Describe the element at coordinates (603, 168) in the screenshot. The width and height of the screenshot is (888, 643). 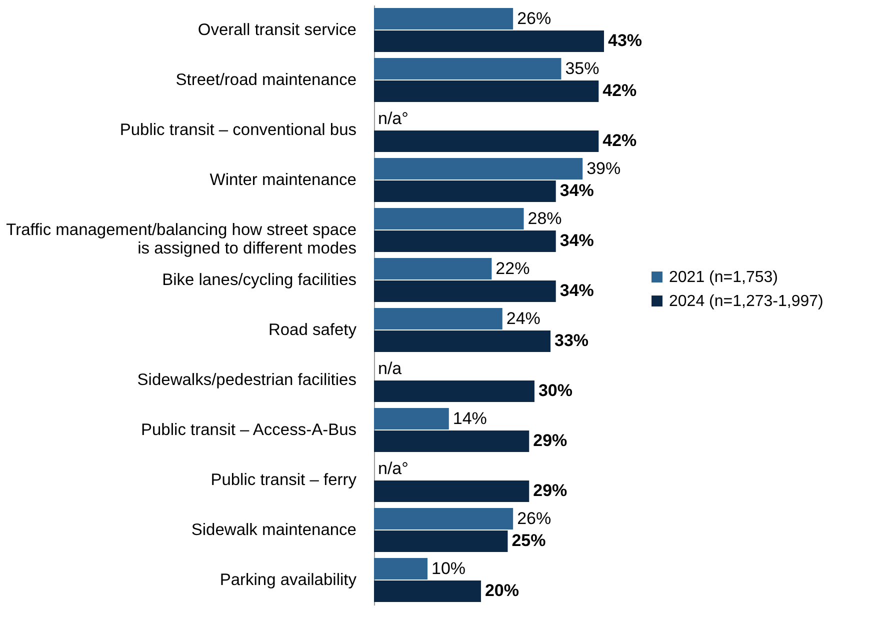
I see `data-label: 39%` at that location.